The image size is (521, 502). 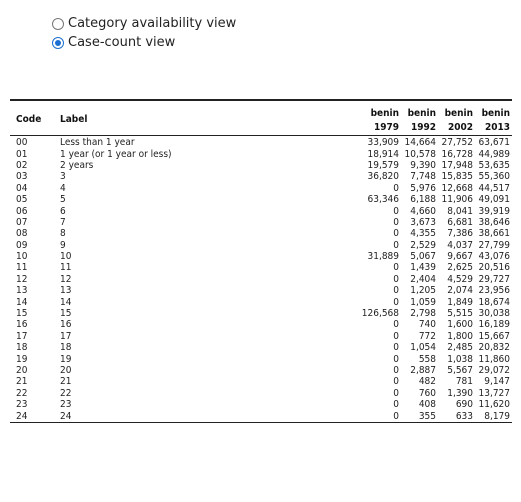 I want to click on cell-code: 22, so click(x=22, y=393).